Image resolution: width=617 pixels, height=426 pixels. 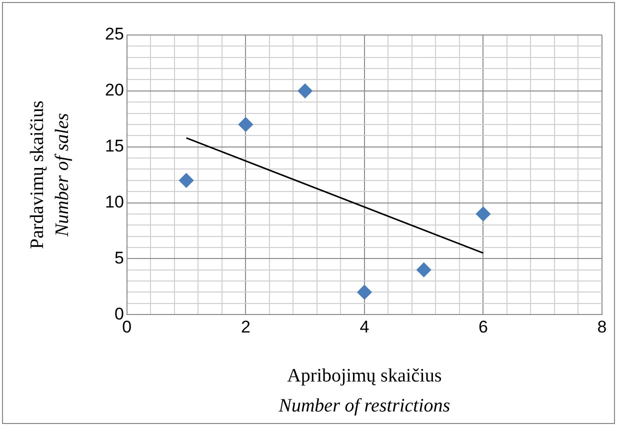 What do you see at coordinates (114, 146) in the screenshot?
I see `y-tick-label: 15` at bounding box center [114, 146].